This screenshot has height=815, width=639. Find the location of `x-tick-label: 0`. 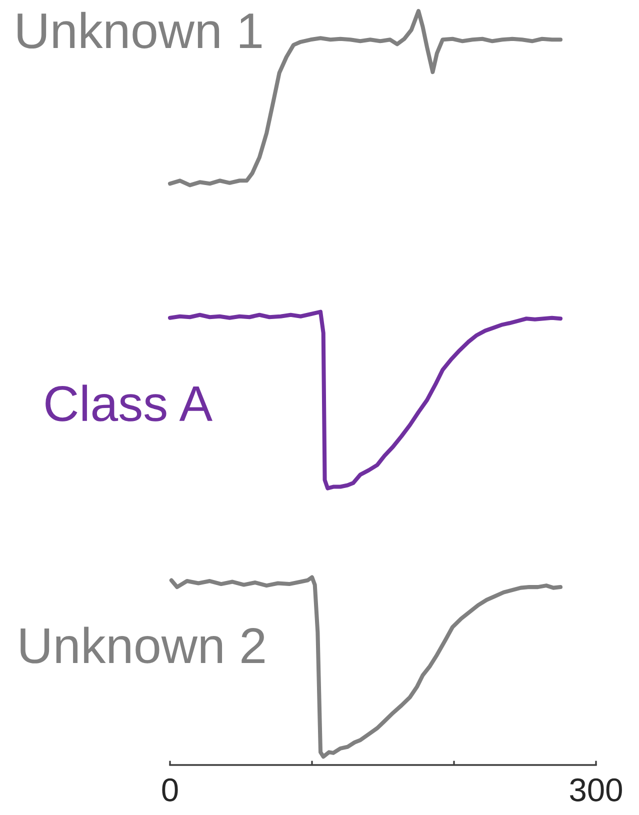

x-tick-label: 0 is located at coordinates (170, 790).